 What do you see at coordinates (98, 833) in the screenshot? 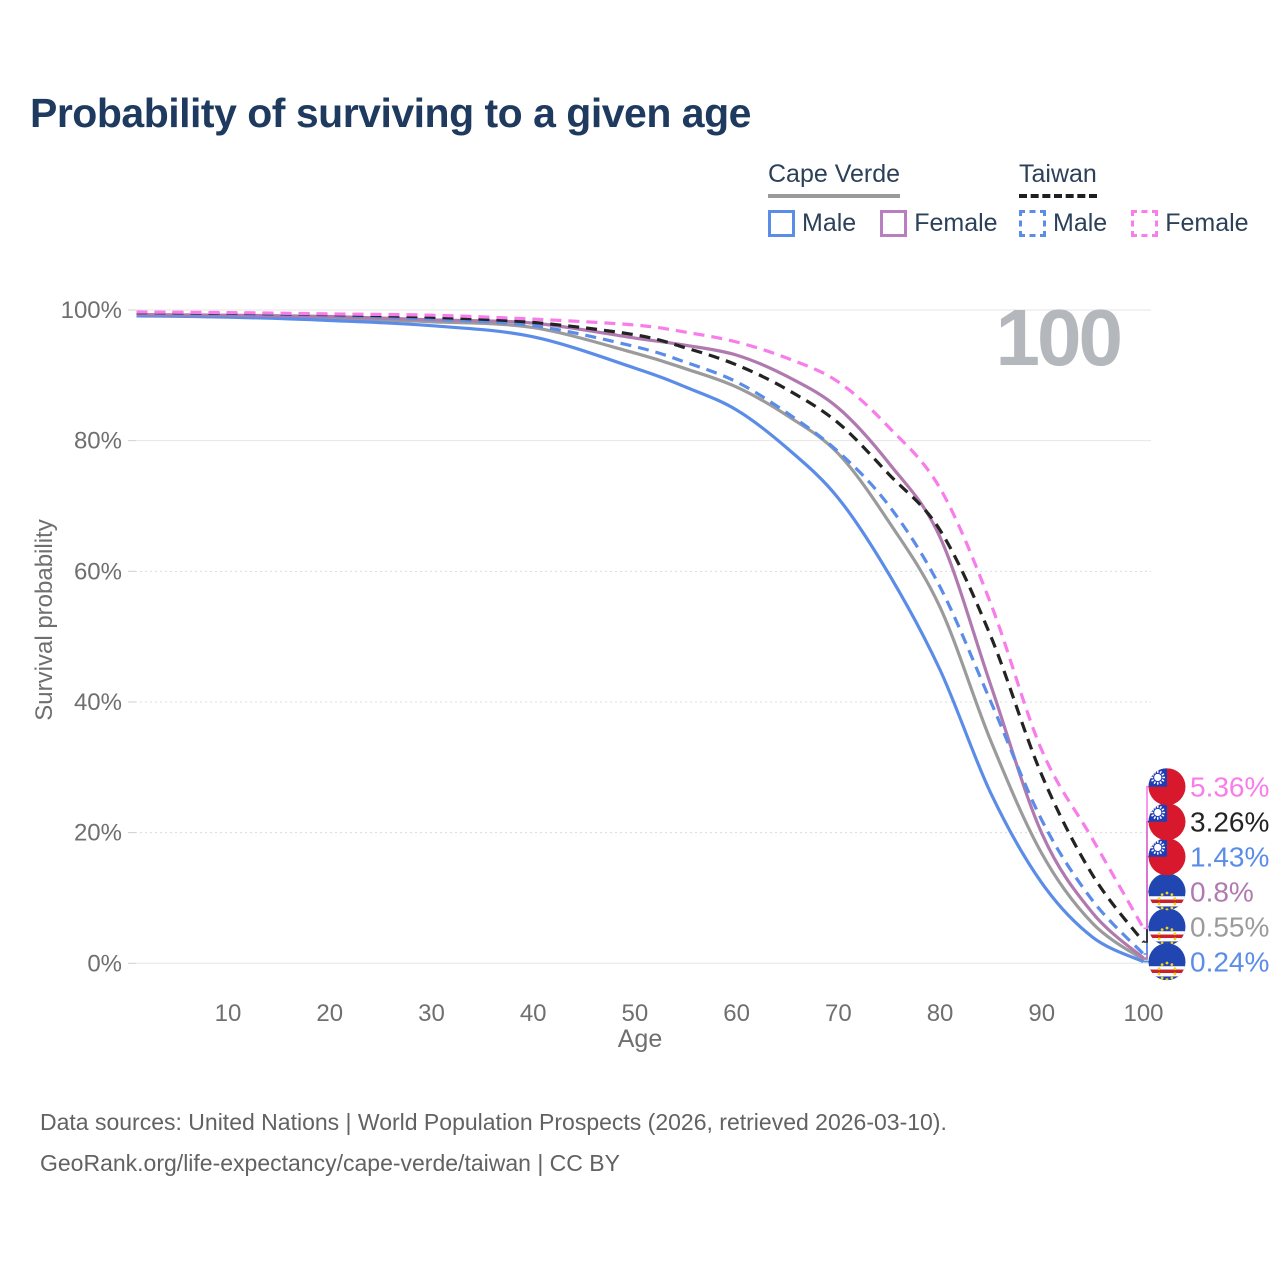
I see `y-tick-label: 20%` at bounding box center [98, 833].